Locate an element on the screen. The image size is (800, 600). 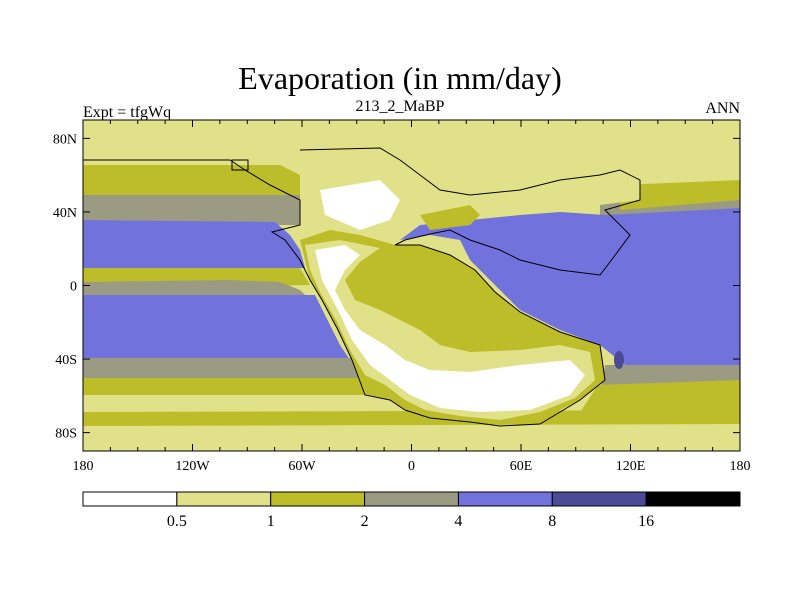
lat-tick-label: 0 is located at coordinates (73, 287).